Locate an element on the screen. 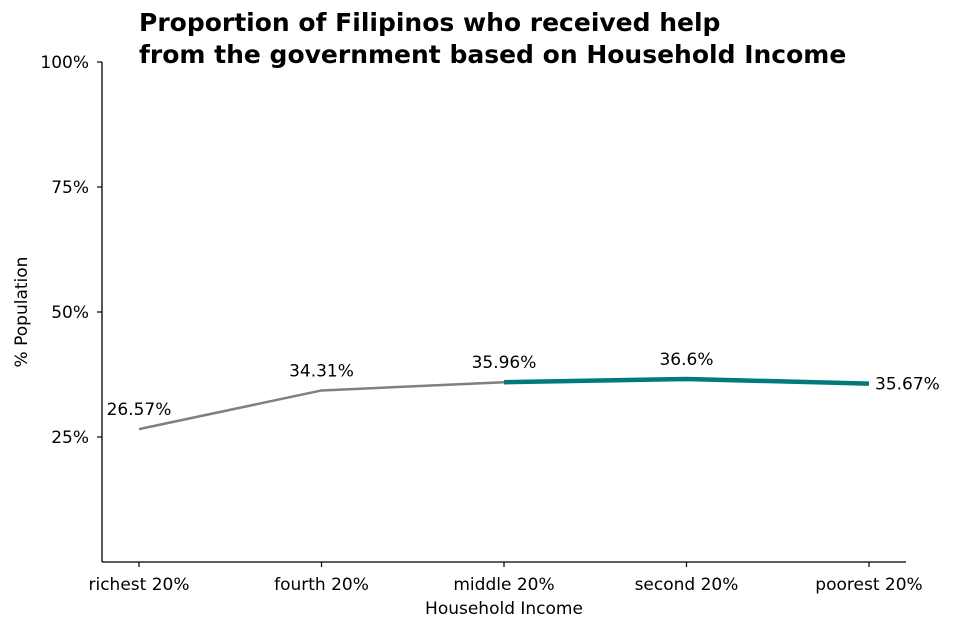 The width and height of the screenshot is (957, 625). y-tick-label: 25% is located at coordinates (70, 438).